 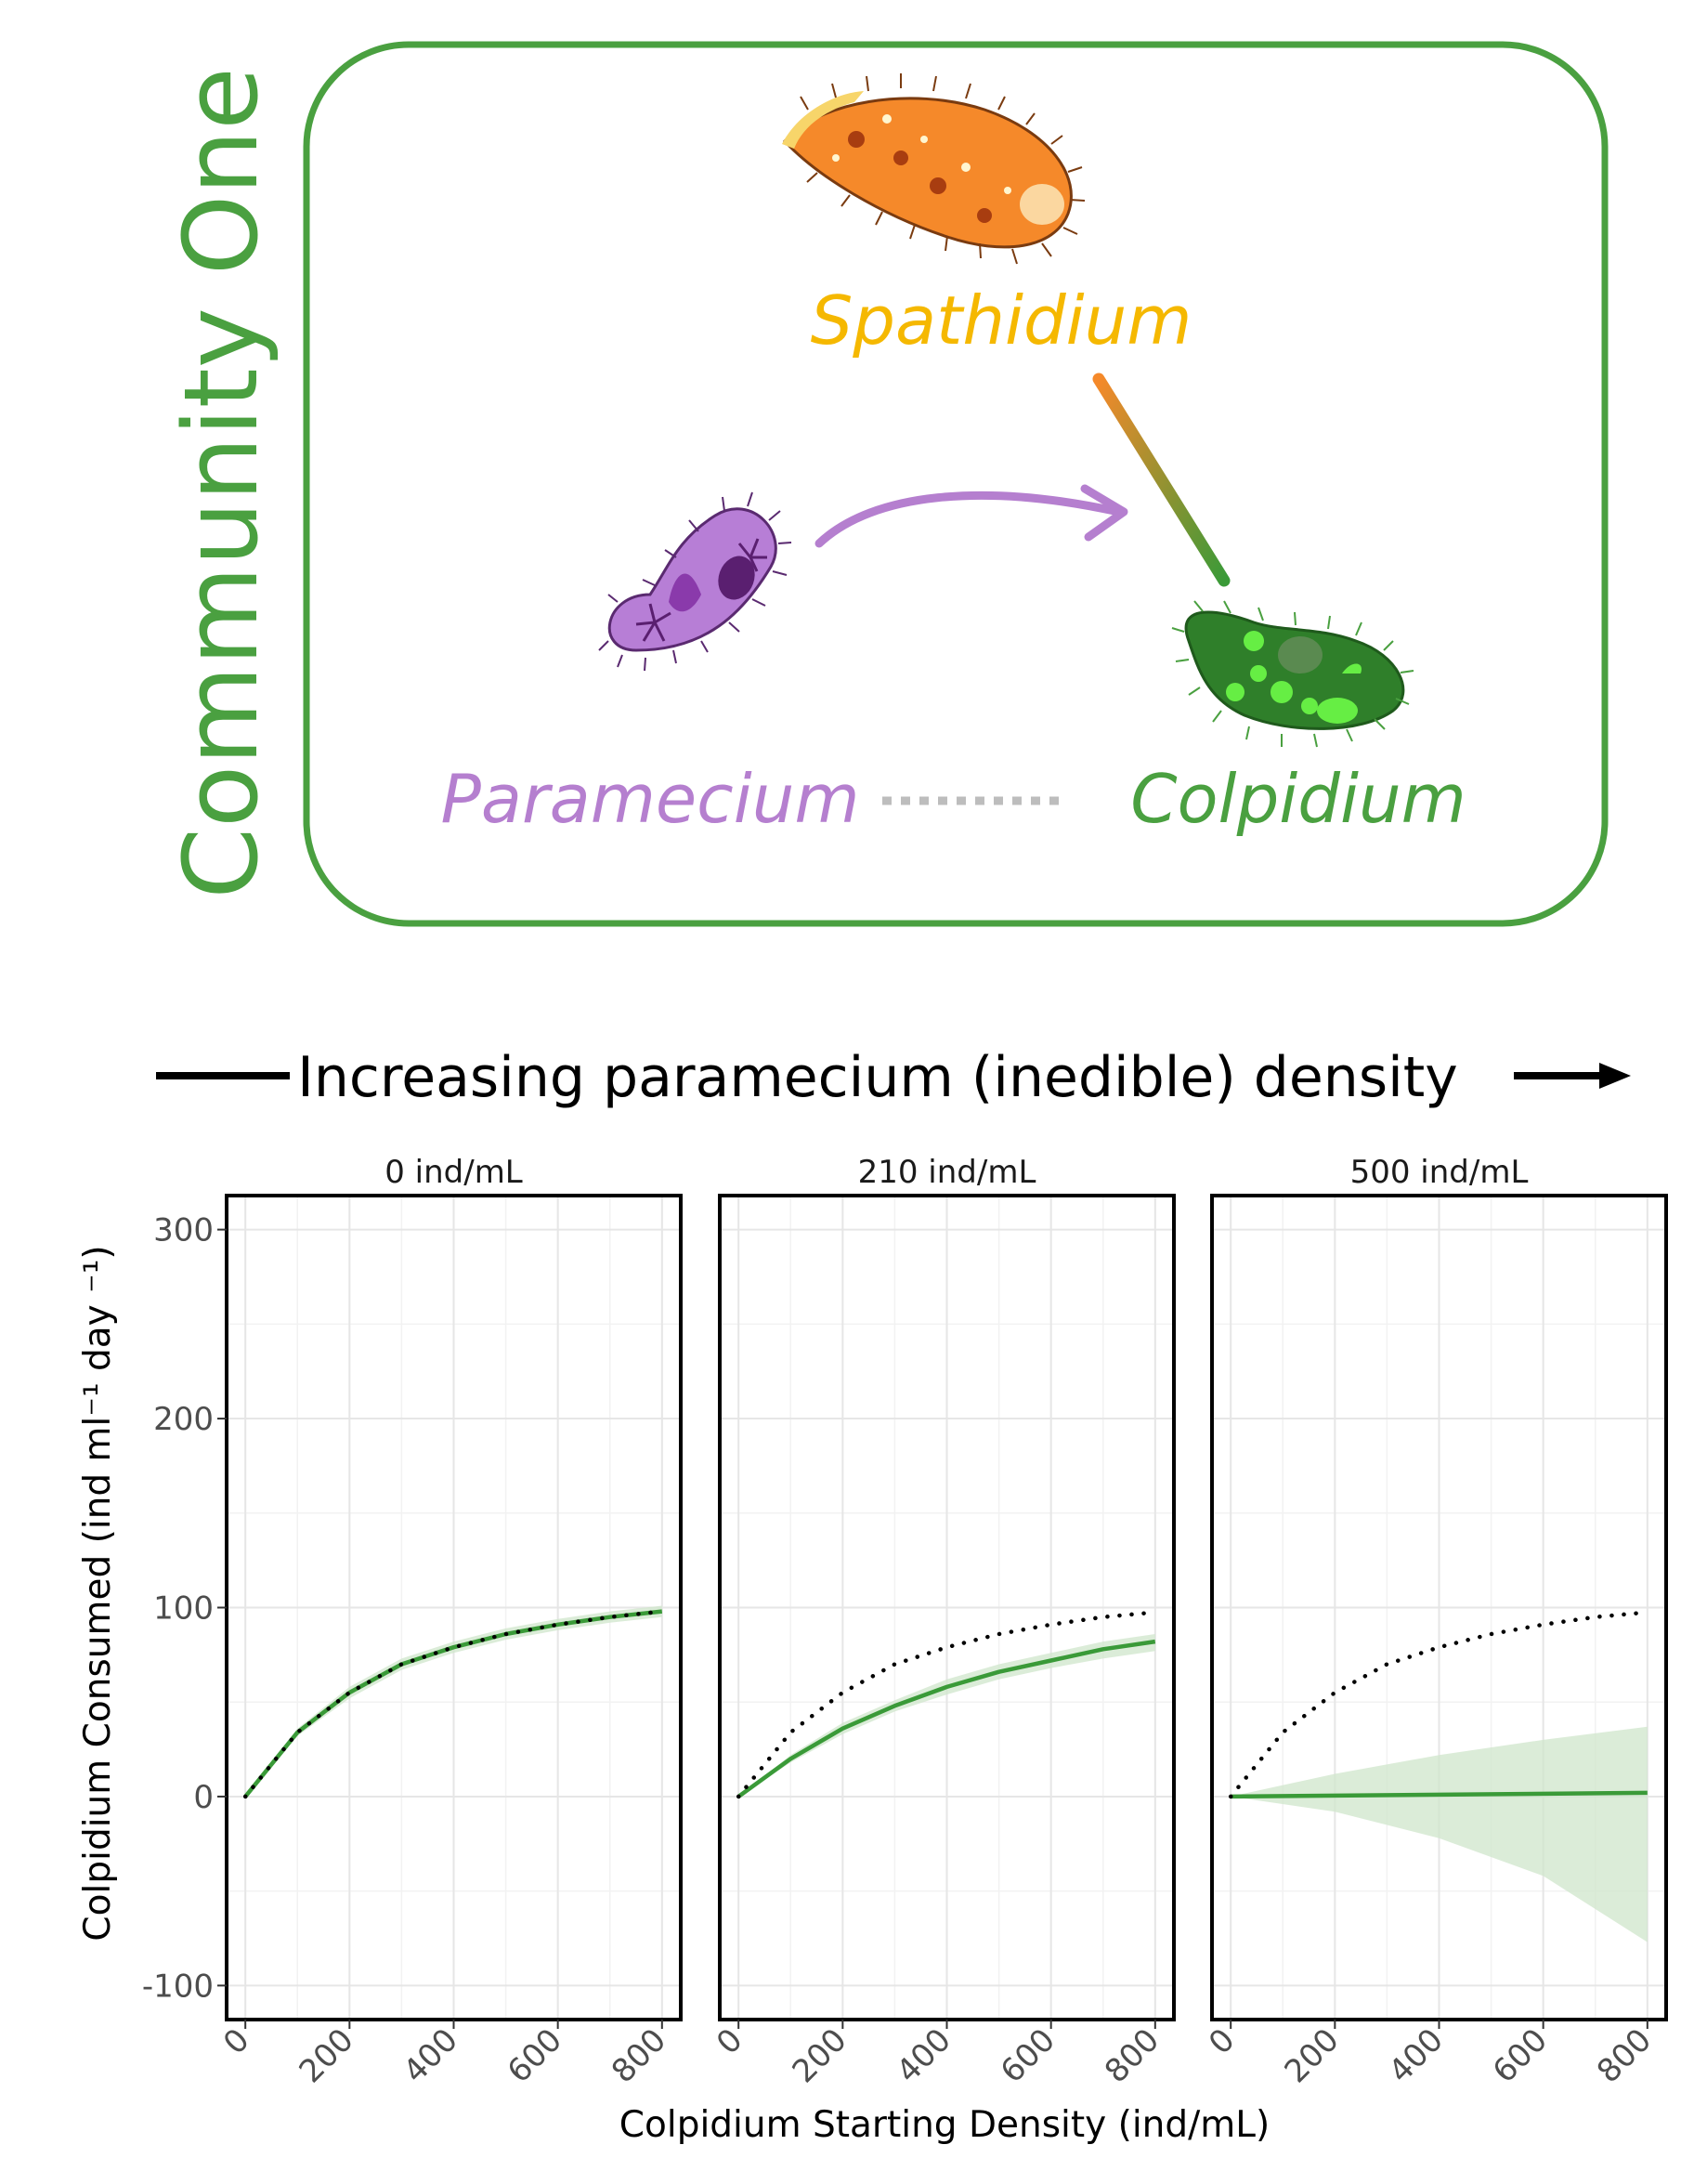 I want to click on paramecium-icon, so click(x=695, y=581).